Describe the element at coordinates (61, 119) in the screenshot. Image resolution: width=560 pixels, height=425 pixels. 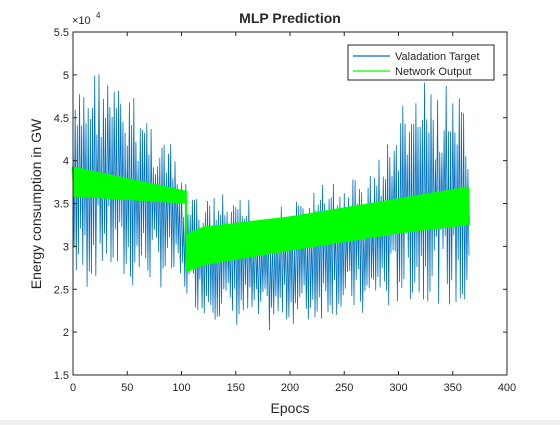
I see `y-tick-label: 4.5` at that location.